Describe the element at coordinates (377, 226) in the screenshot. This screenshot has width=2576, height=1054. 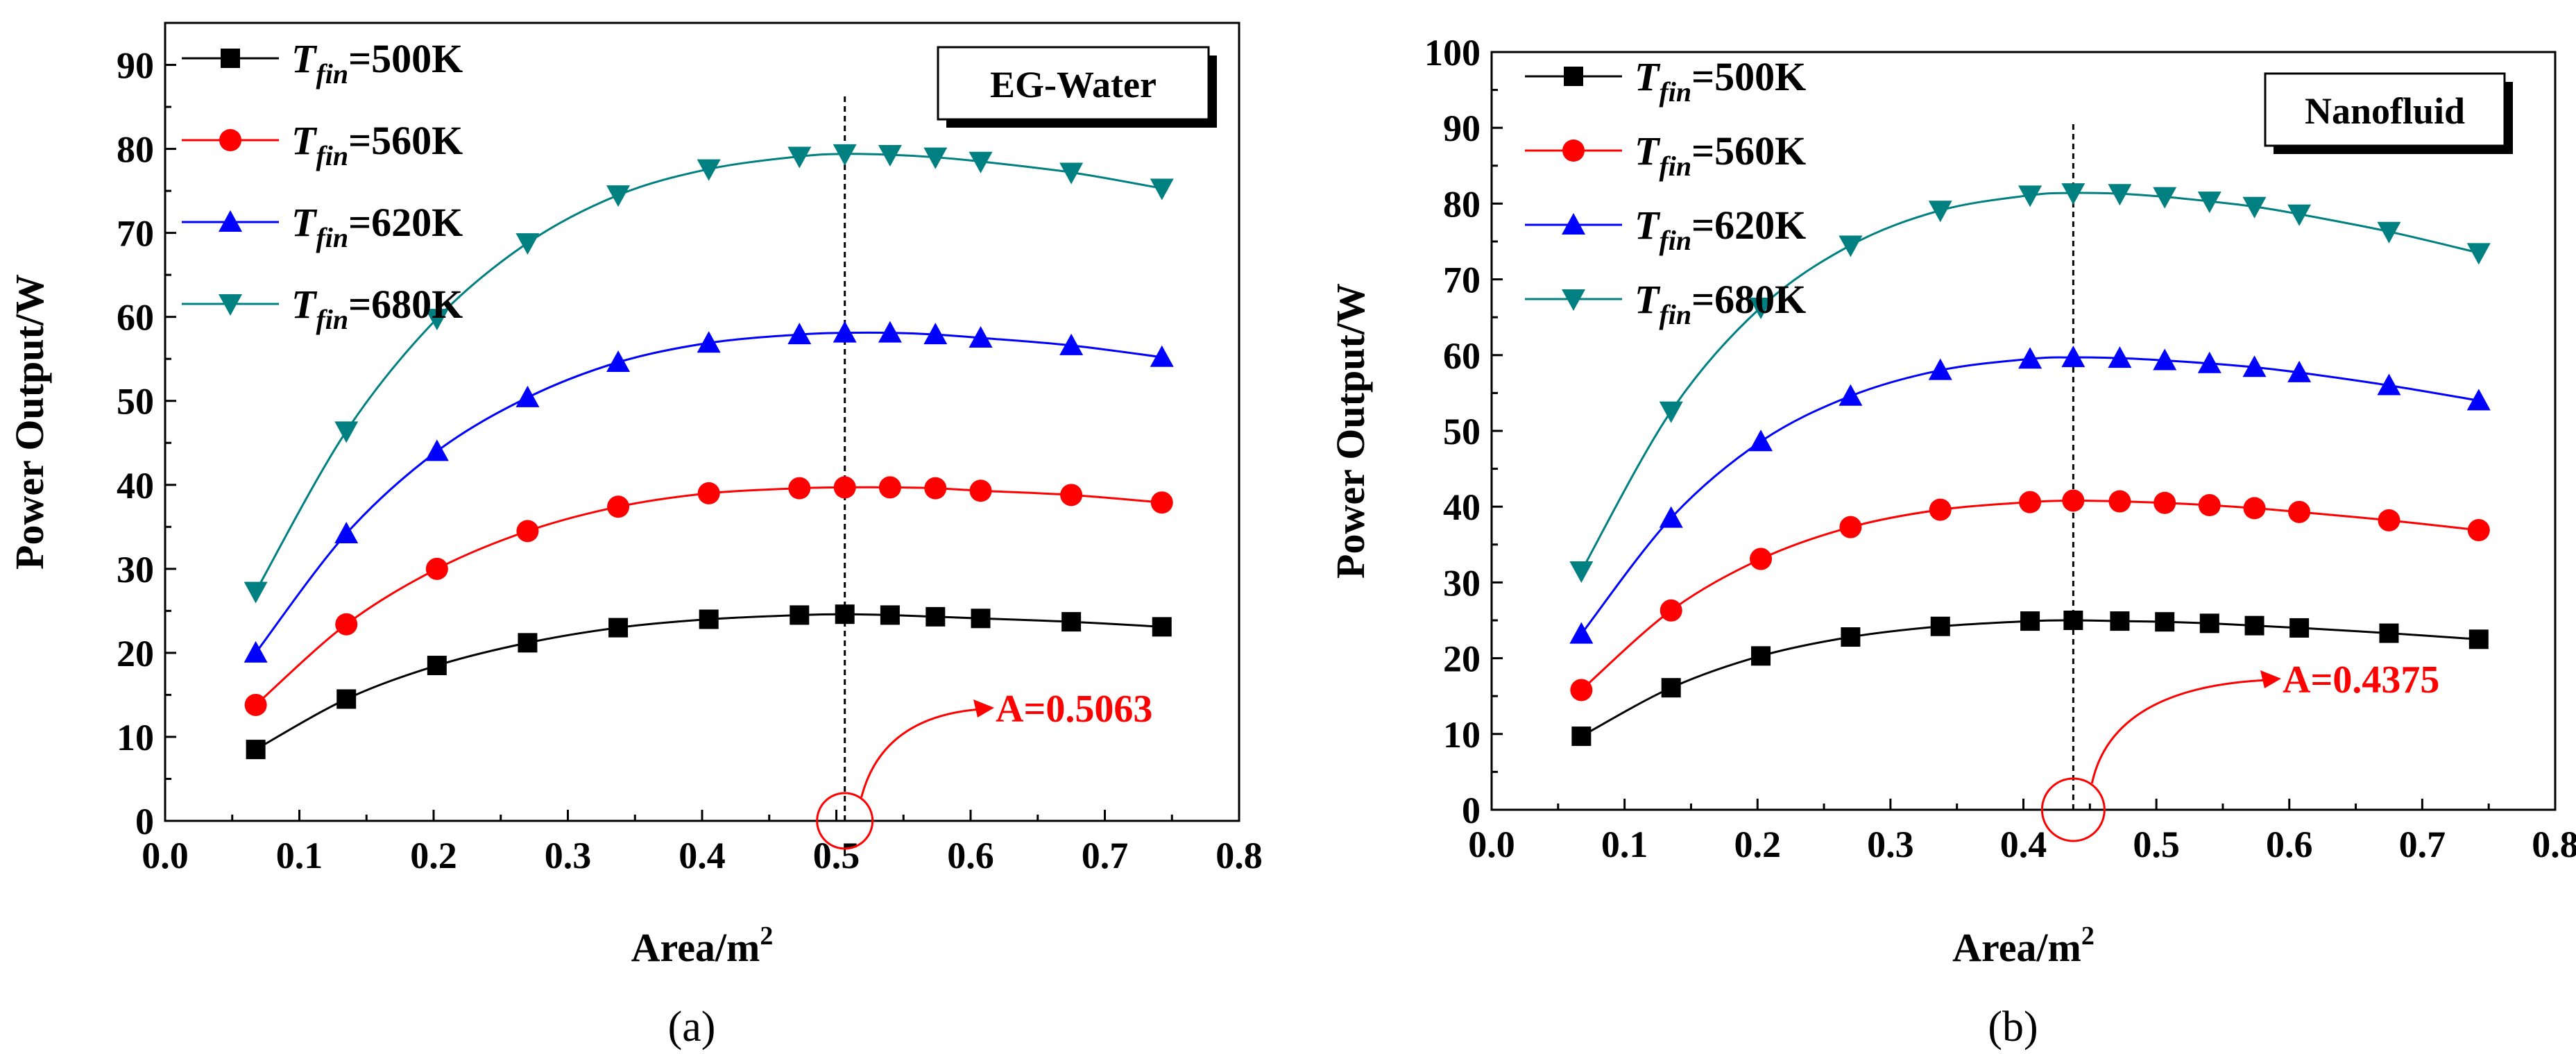
I see `legend-entry-2: Tfin=620K` at that location.